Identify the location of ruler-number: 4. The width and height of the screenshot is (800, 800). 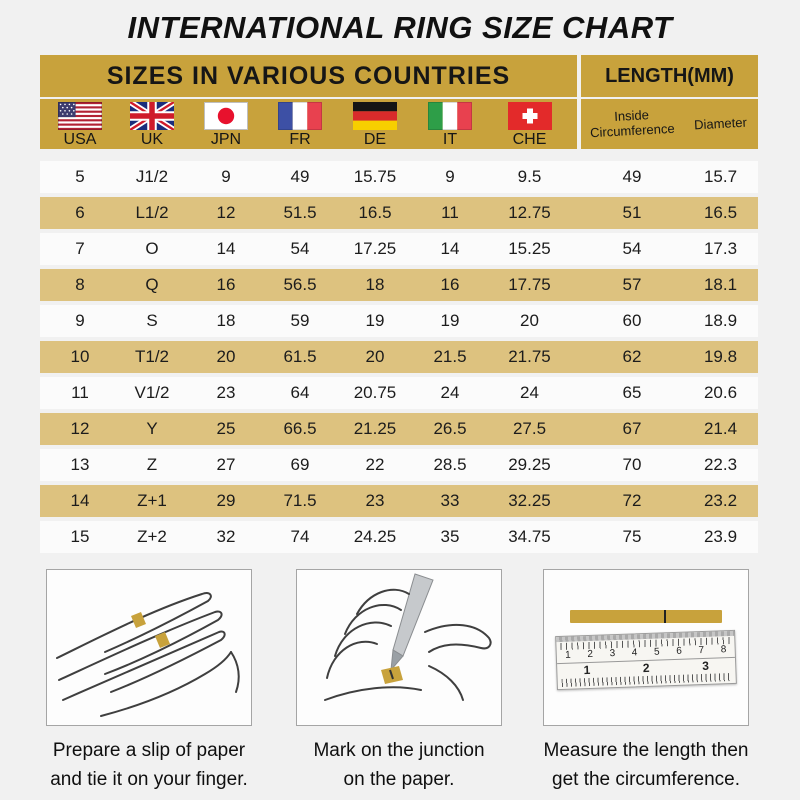
(634, 653).